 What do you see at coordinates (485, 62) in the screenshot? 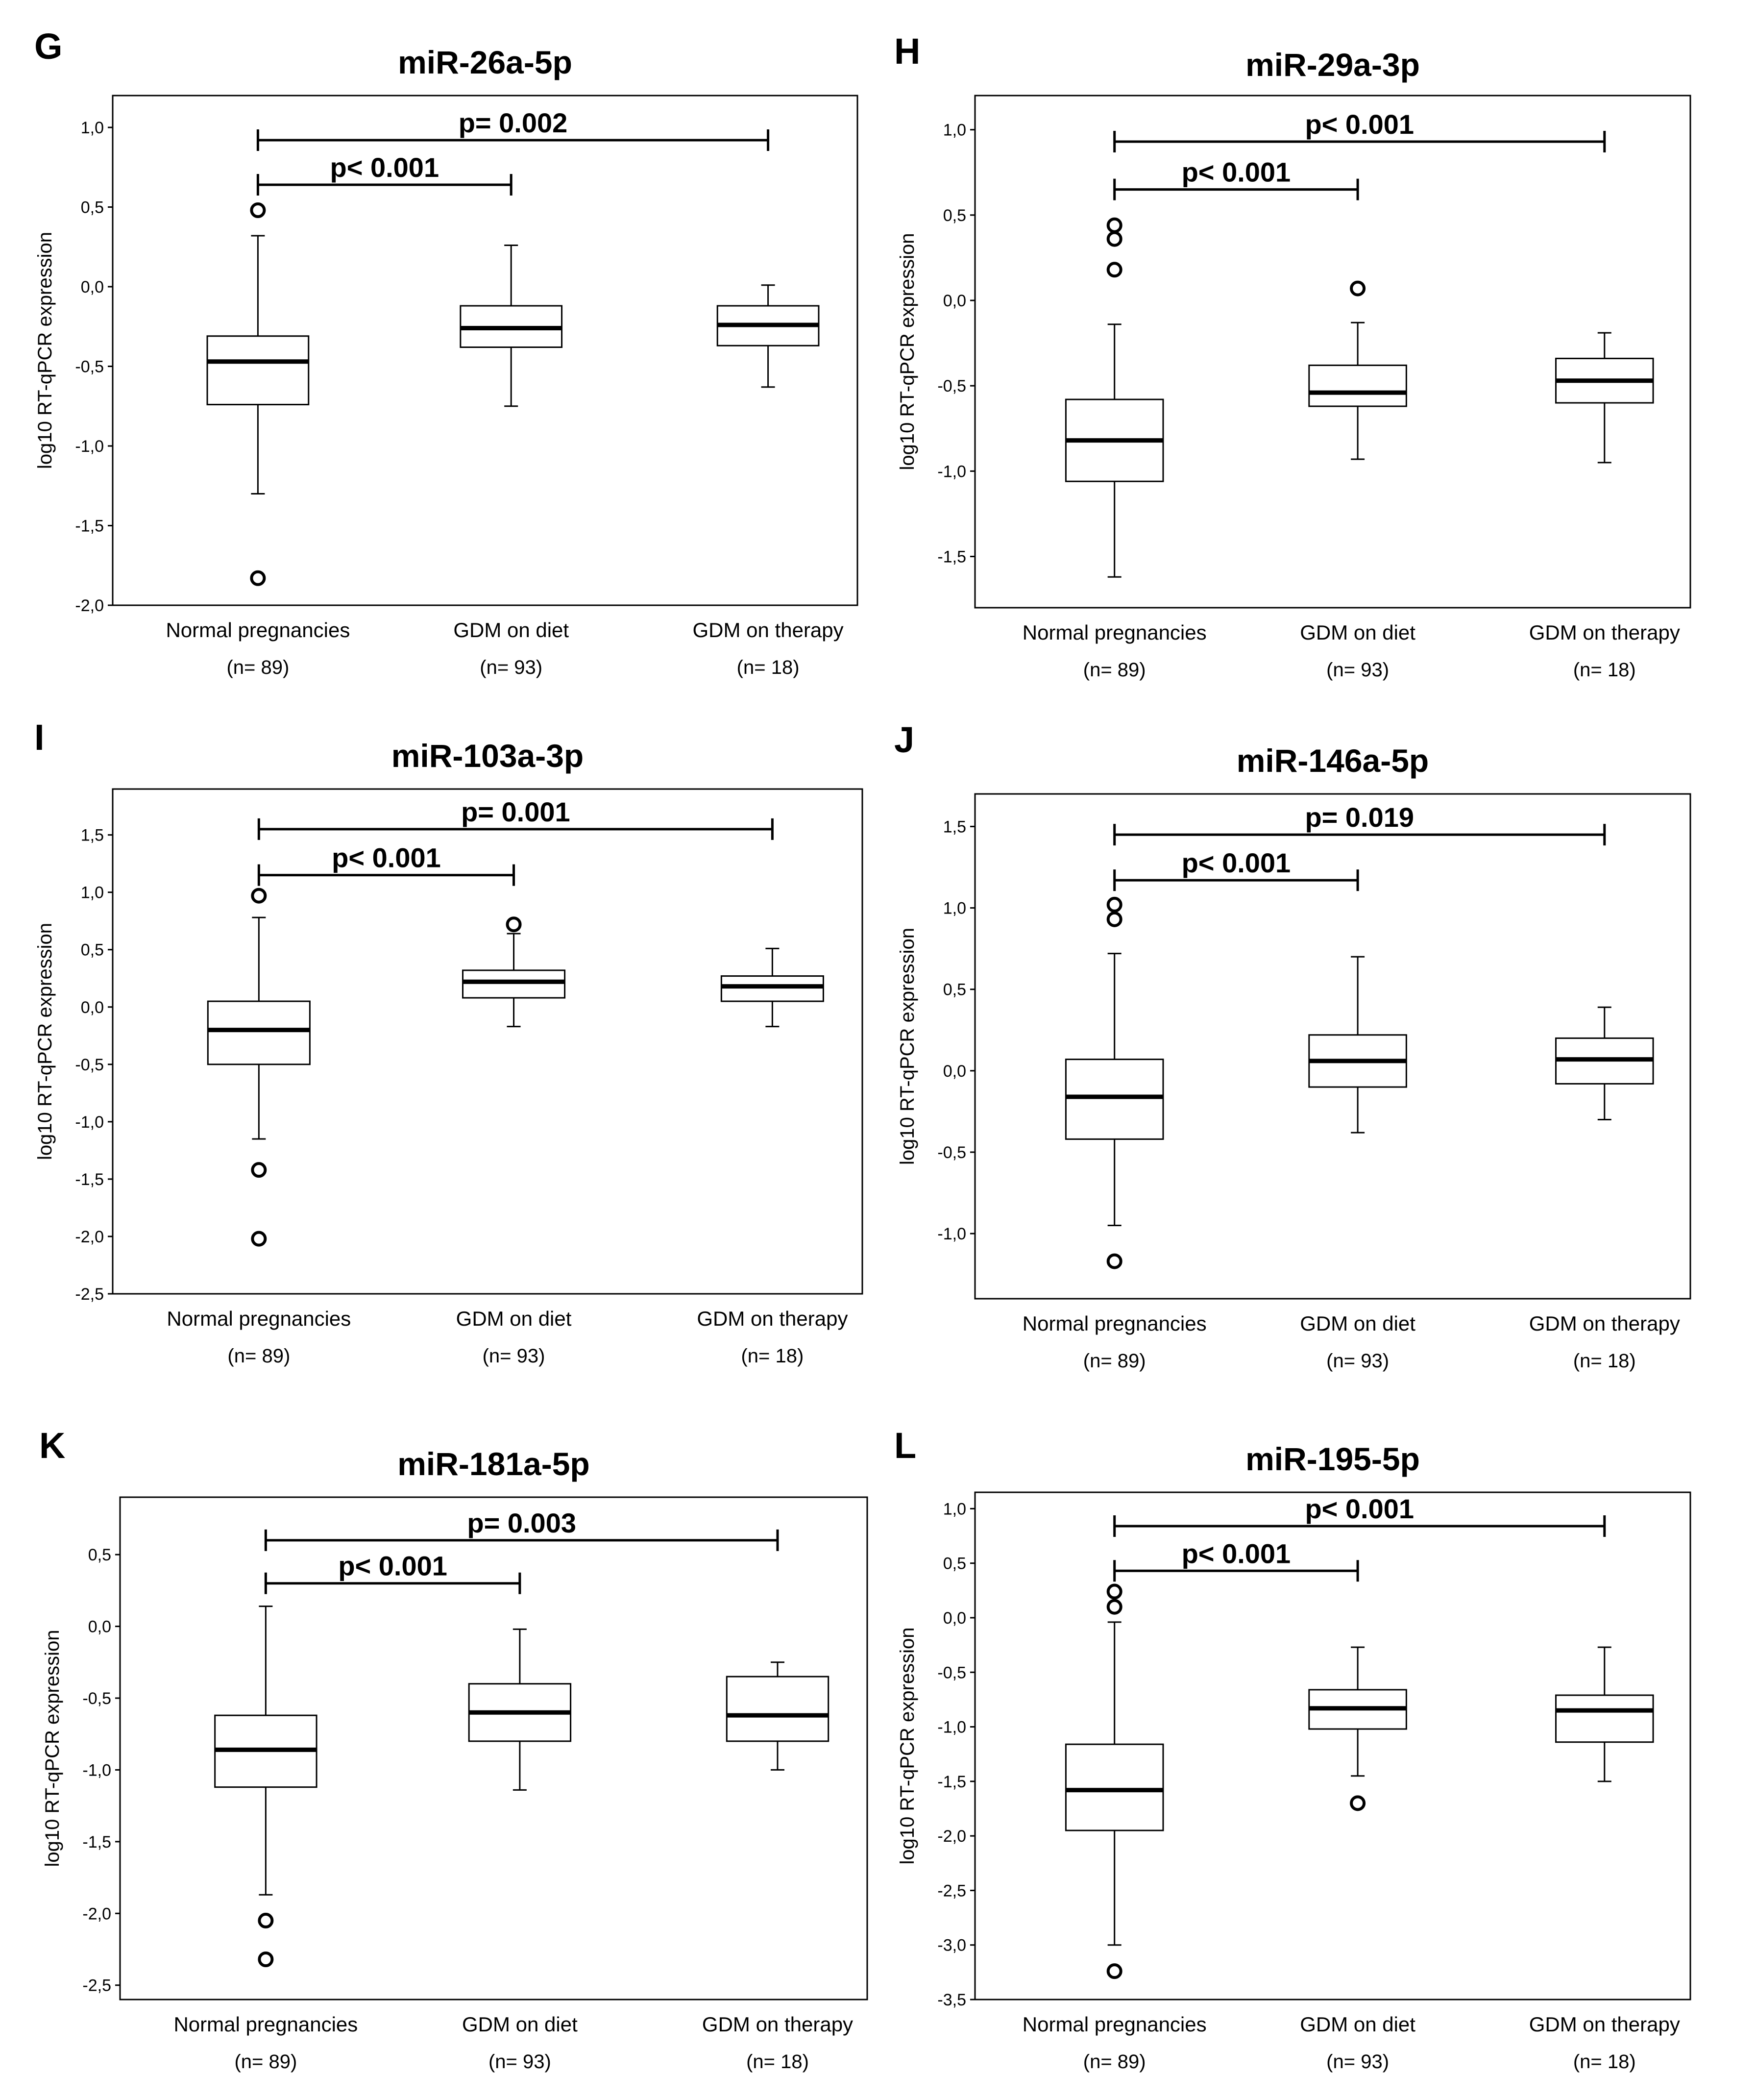
I see `chart-title: miR-26a-5p` at bounding box center [485, 62].